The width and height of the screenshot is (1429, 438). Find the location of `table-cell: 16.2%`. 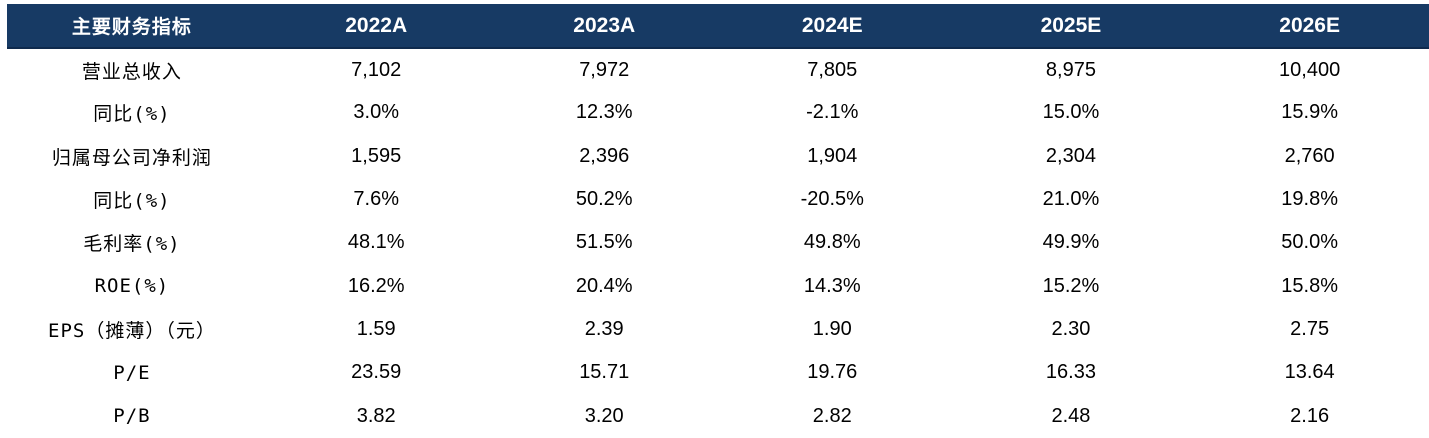

table-cell: 16.2% is located at coordinates (376, 285).